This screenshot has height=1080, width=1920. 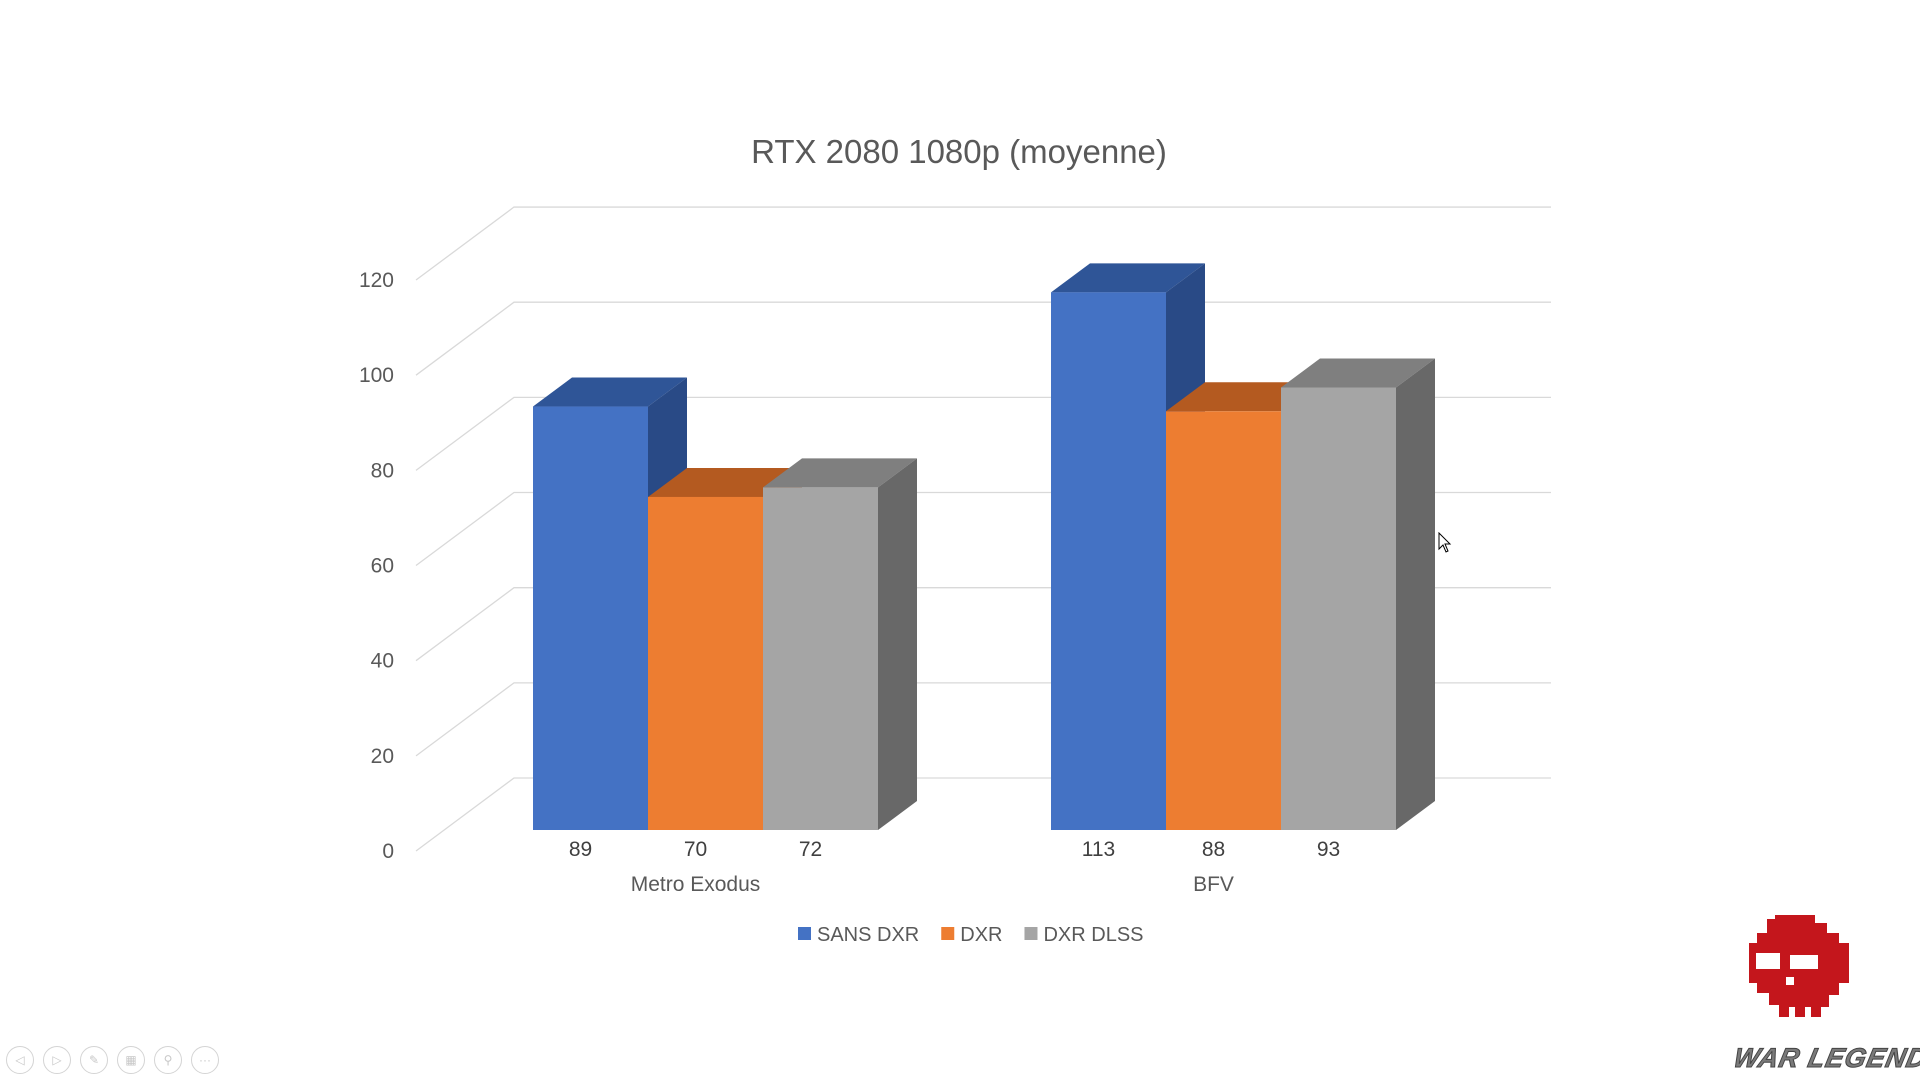 What do you see at coordinates (94, 1060) in the screenshot?
I see `pen-button: ✎` at bounding box center [94, 1060].